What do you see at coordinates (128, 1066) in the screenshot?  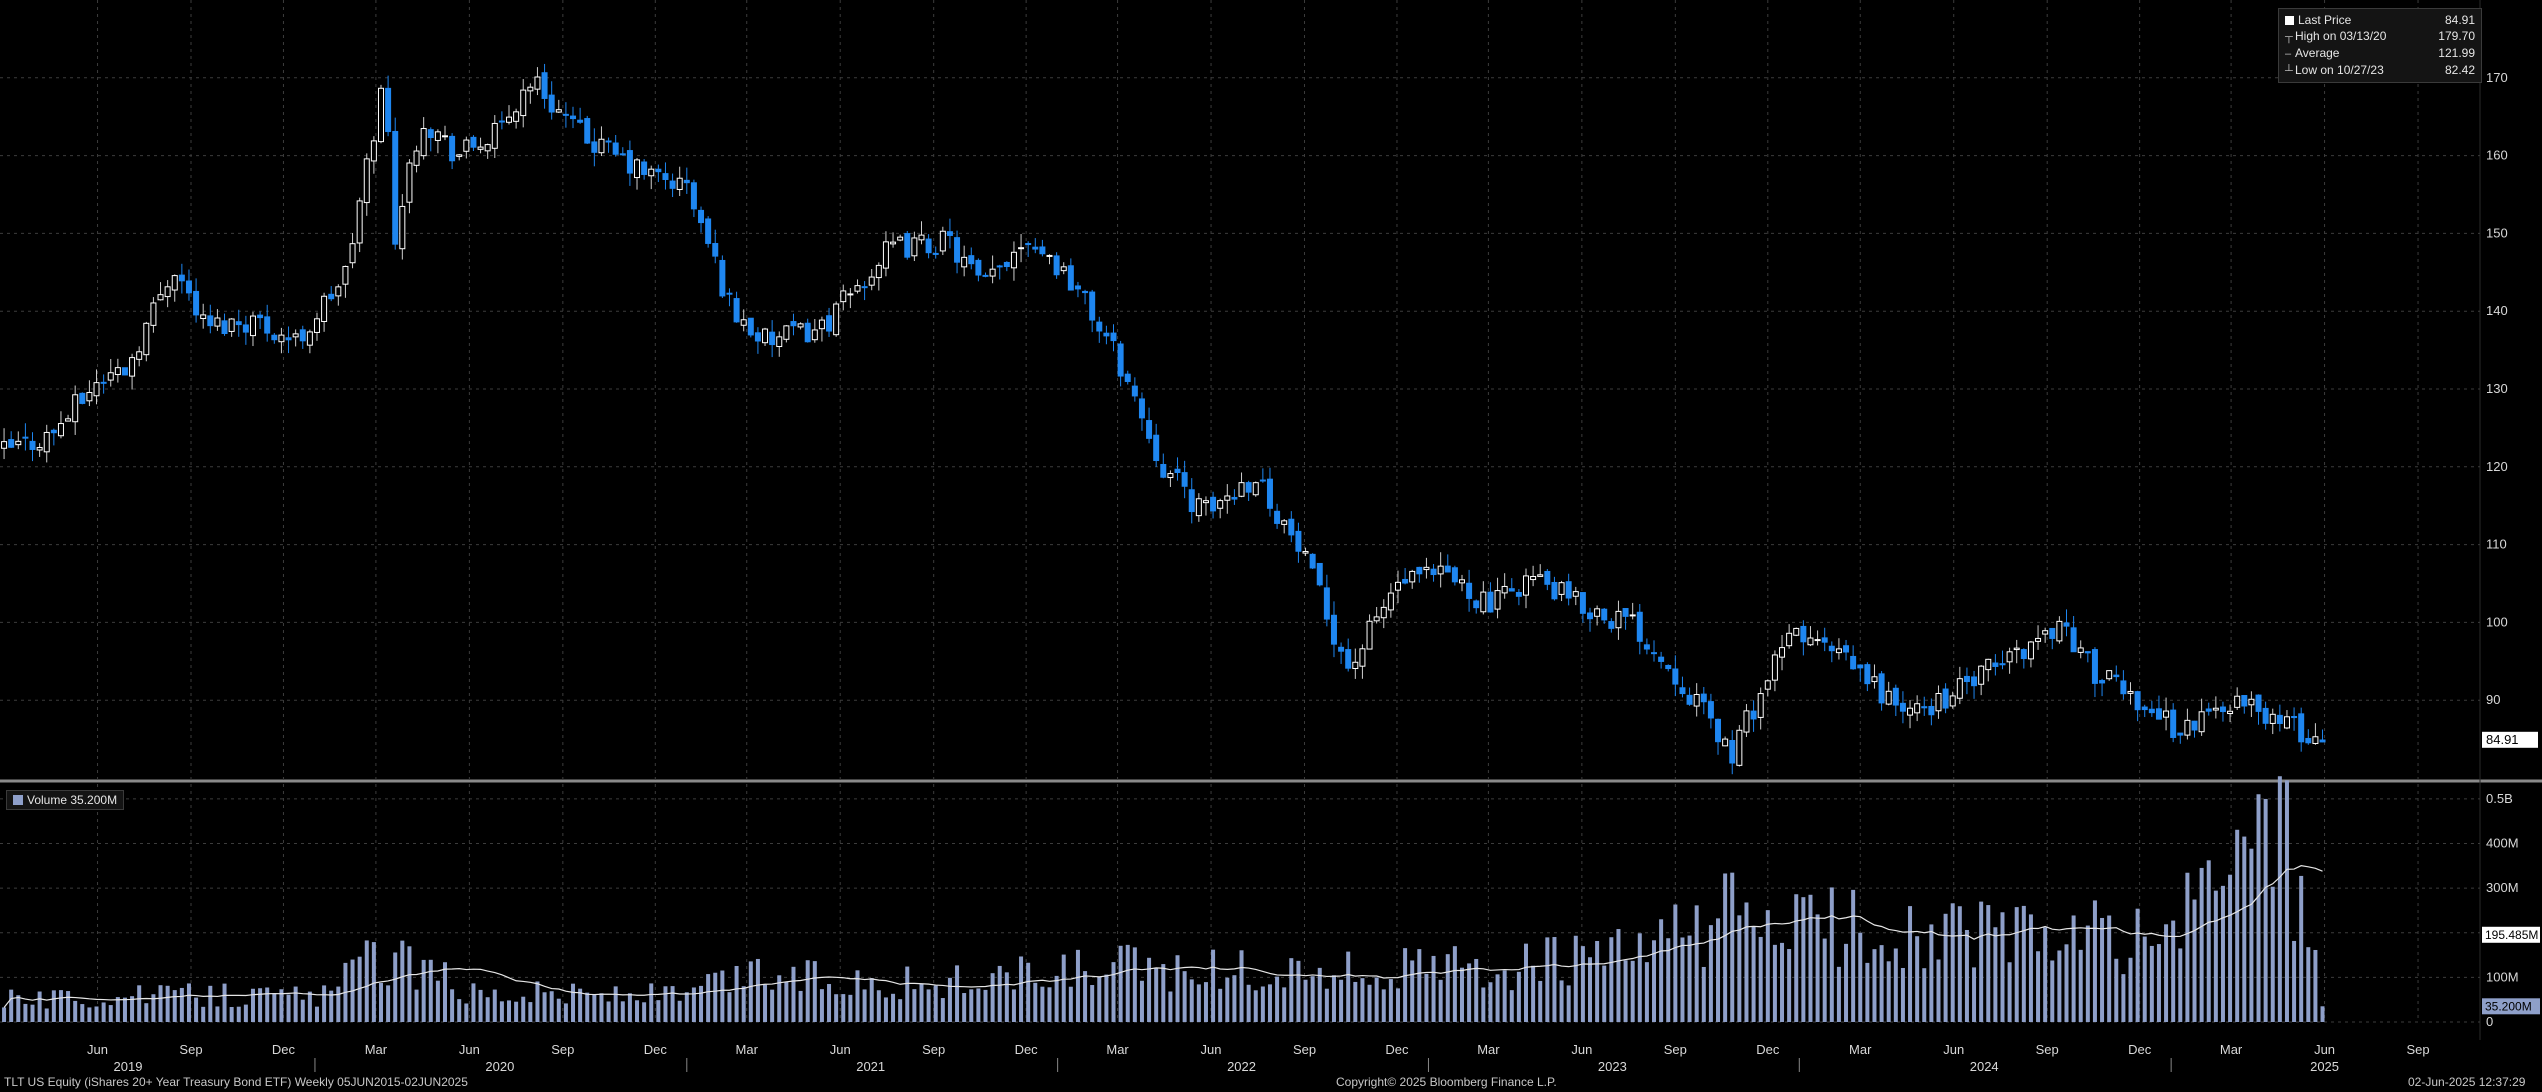 I see `year-tick-label: 2019` at bounding box center [128, 1066].